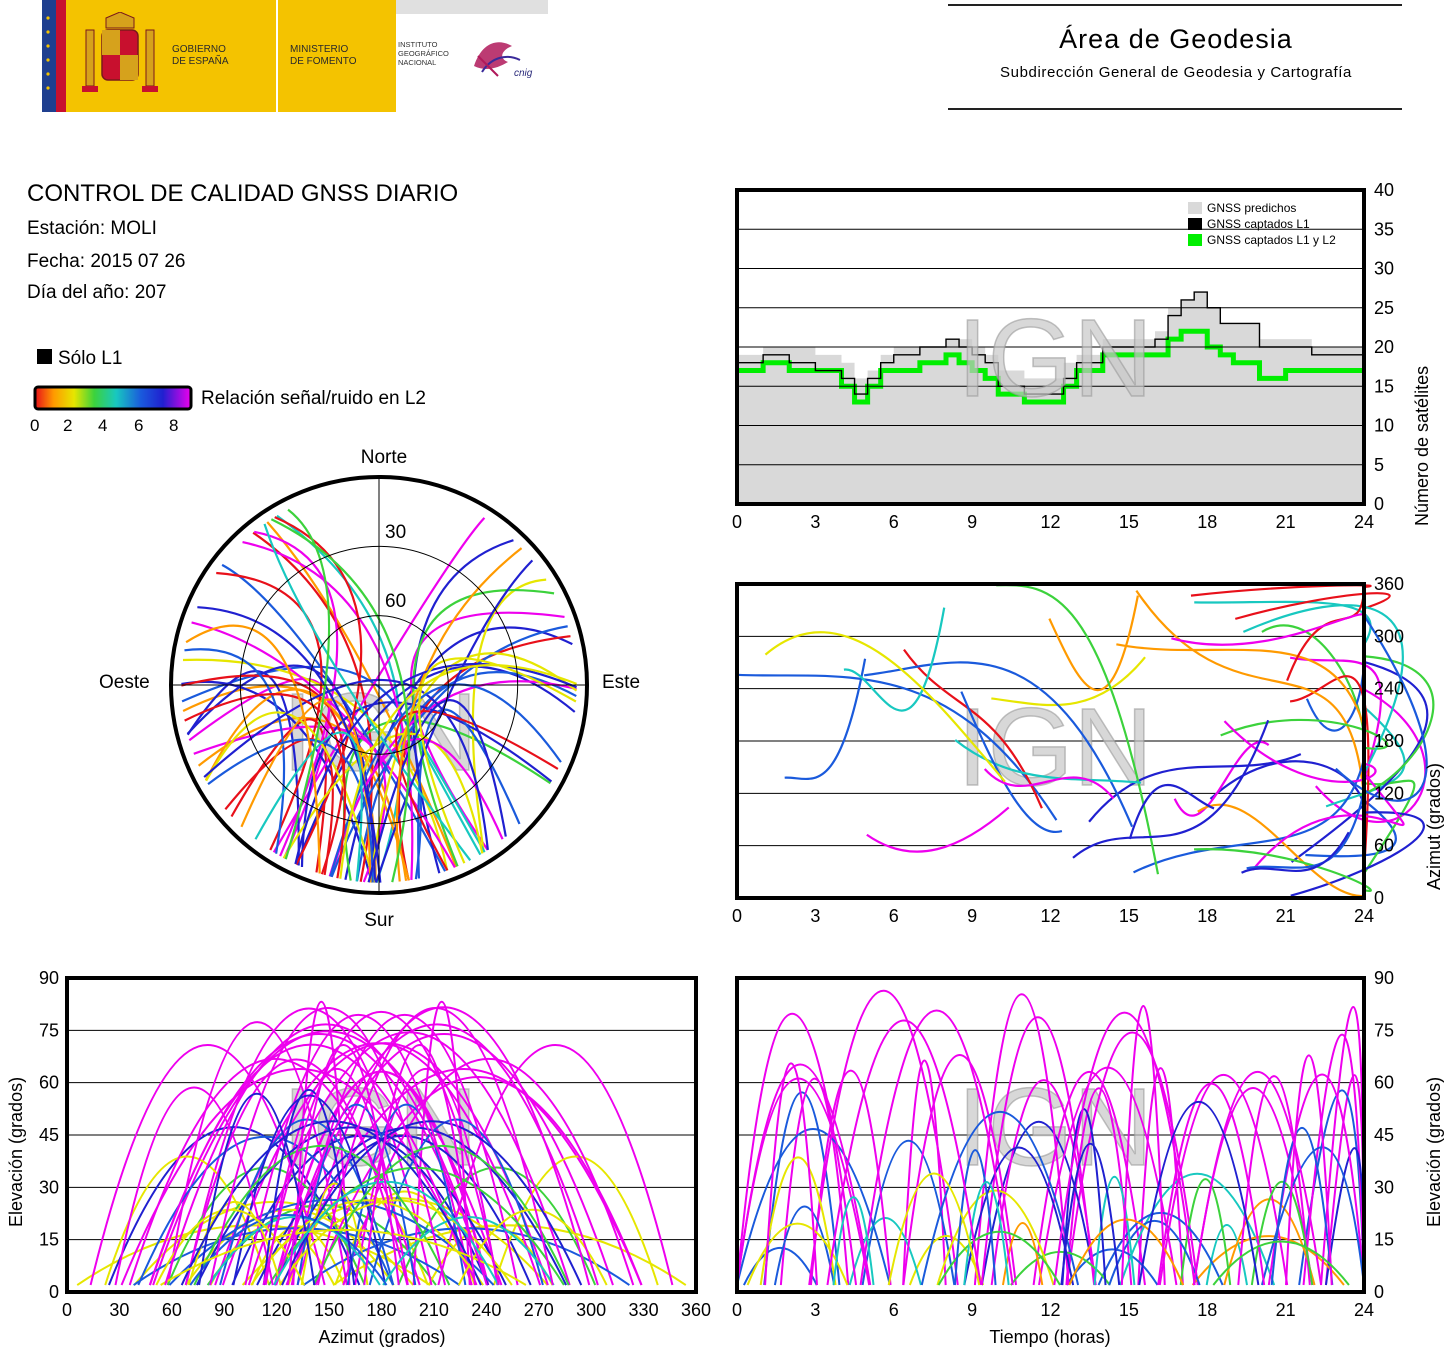 The image size is (1445, 1350). What do you see at coordinates (1379, 465) in the screenshot?
I see `satcount-ytick: 5` at bounding box center [1379, 465].